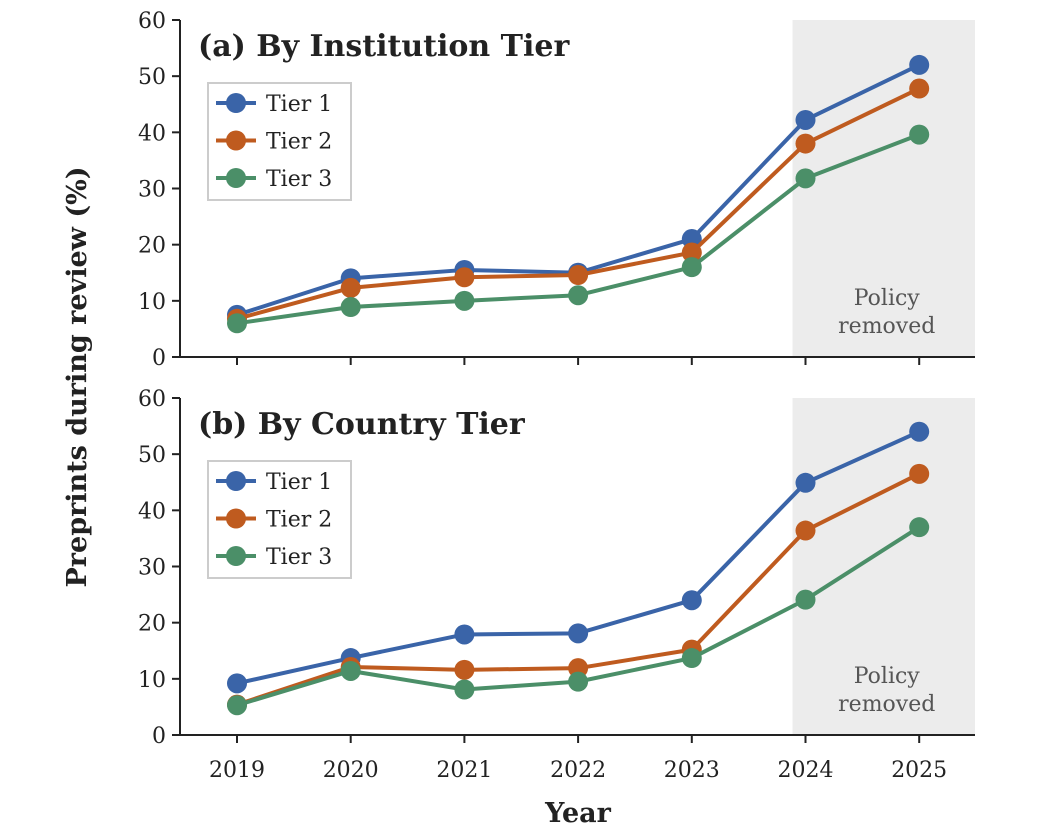 This screenshot has width=1047, height=833. Describe the element at coordinates (384, 46) in the screenshot. I see `panel-title: (a) By Institution Tier` at that location.